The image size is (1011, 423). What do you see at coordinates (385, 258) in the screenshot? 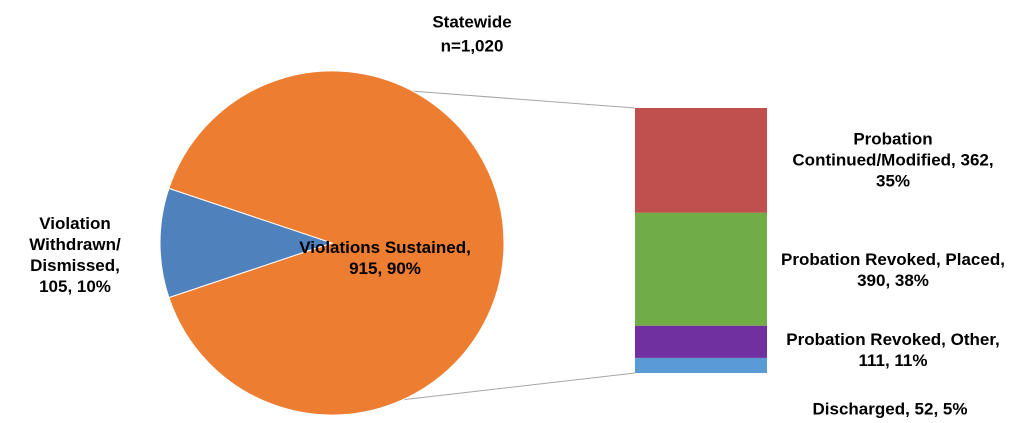
I see `pie-data-label: Violations Sustained, 915, 90%` at bounding box center [385, 258].